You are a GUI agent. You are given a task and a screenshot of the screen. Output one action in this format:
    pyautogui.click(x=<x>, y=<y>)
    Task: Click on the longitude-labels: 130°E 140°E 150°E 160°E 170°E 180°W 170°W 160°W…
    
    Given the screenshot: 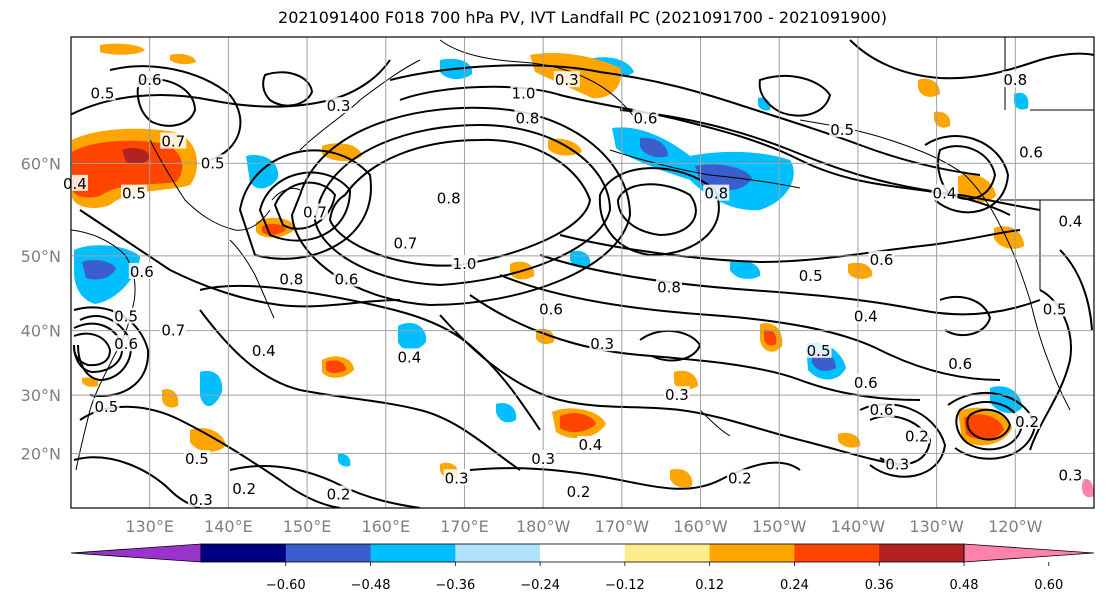 What is the action you would take?
    pyautogui.click(x=583, y=526)
    